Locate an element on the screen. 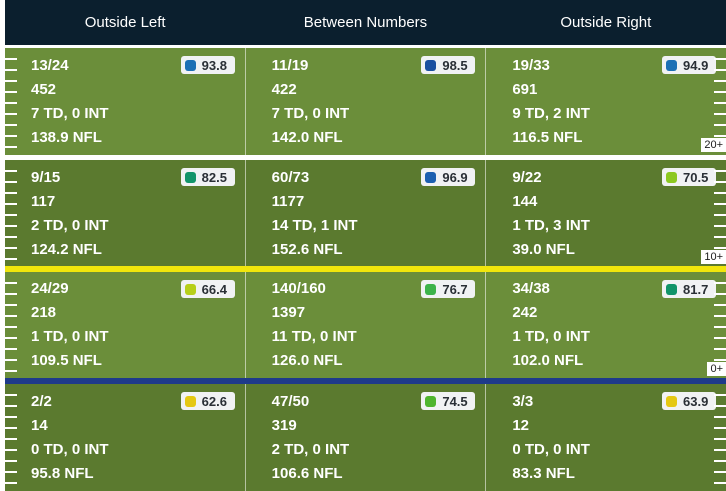  zone-cell: 9/15 117 2 TD, 0 INT 124.2 NFL 82.5 is located at coordinates (125, 213).